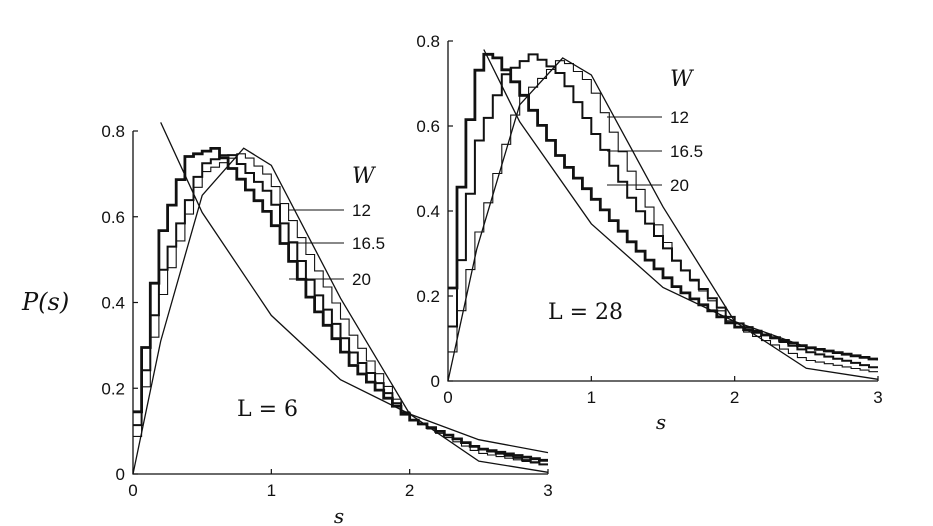  I want to click on panel-annotation: L = 28, so click(585, 312).